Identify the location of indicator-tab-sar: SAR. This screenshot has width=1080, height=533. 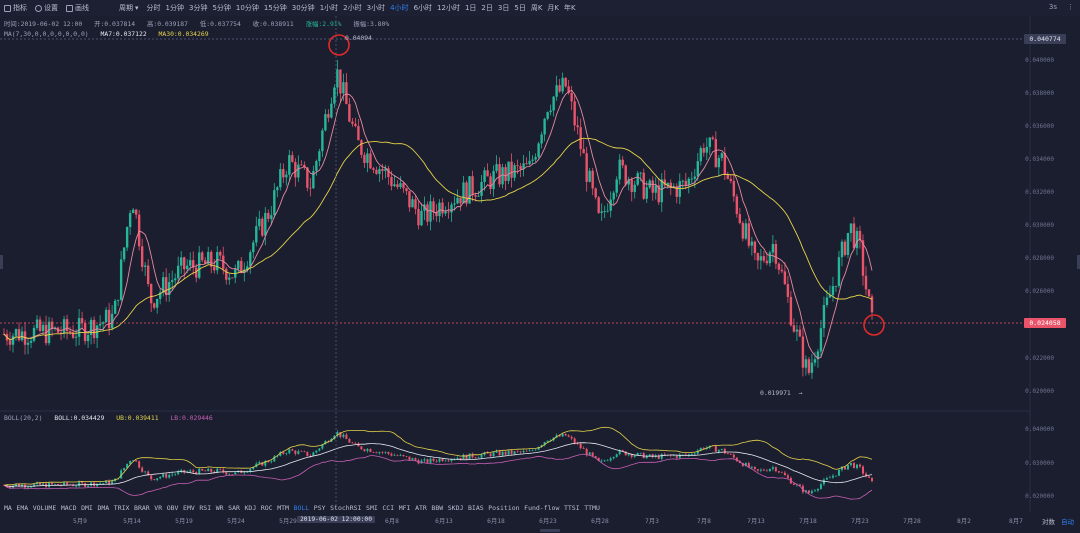
(234, 508).